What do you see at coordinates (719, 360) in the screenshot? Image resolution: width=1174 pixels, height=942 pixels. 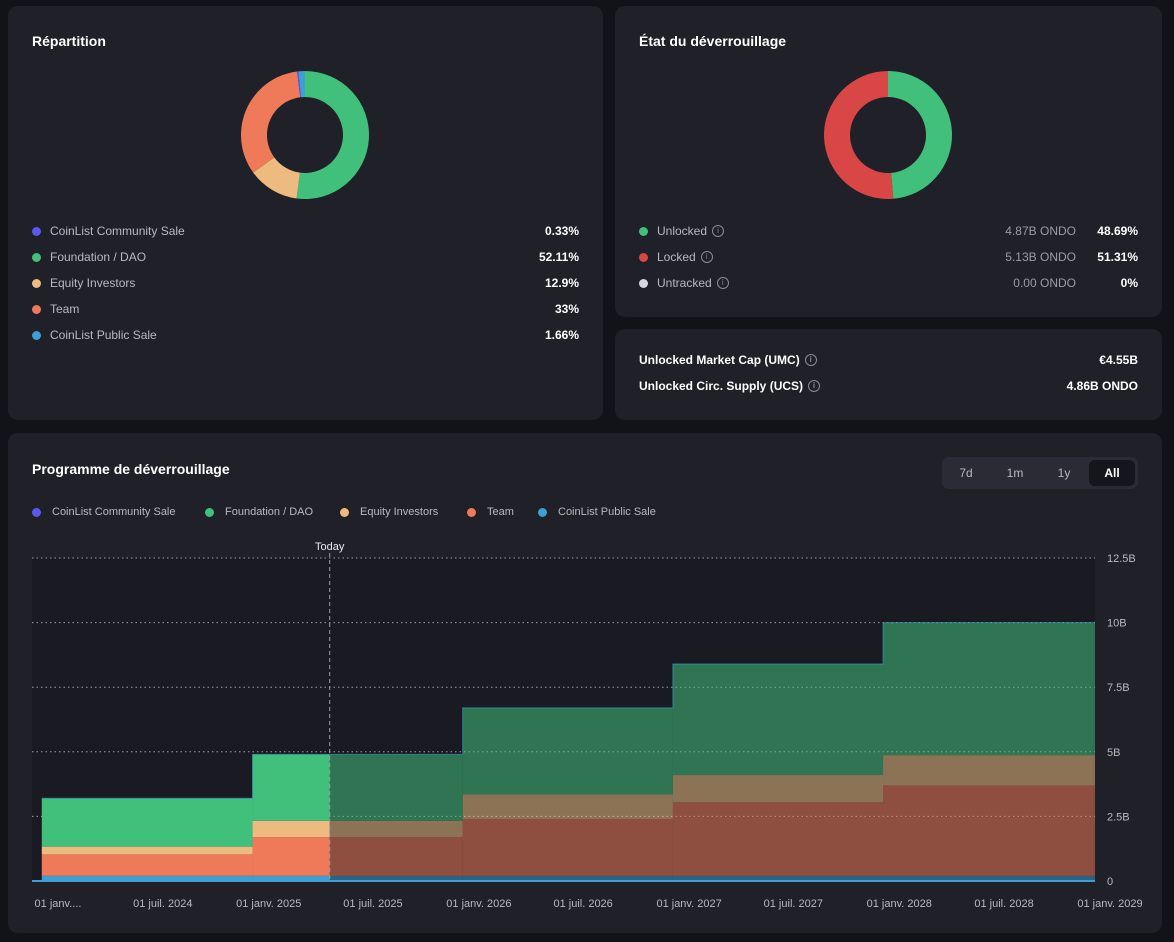 I see `metric-umc-label: Unlocked Market Cap (UMC)` at bounding box center [719, 360].